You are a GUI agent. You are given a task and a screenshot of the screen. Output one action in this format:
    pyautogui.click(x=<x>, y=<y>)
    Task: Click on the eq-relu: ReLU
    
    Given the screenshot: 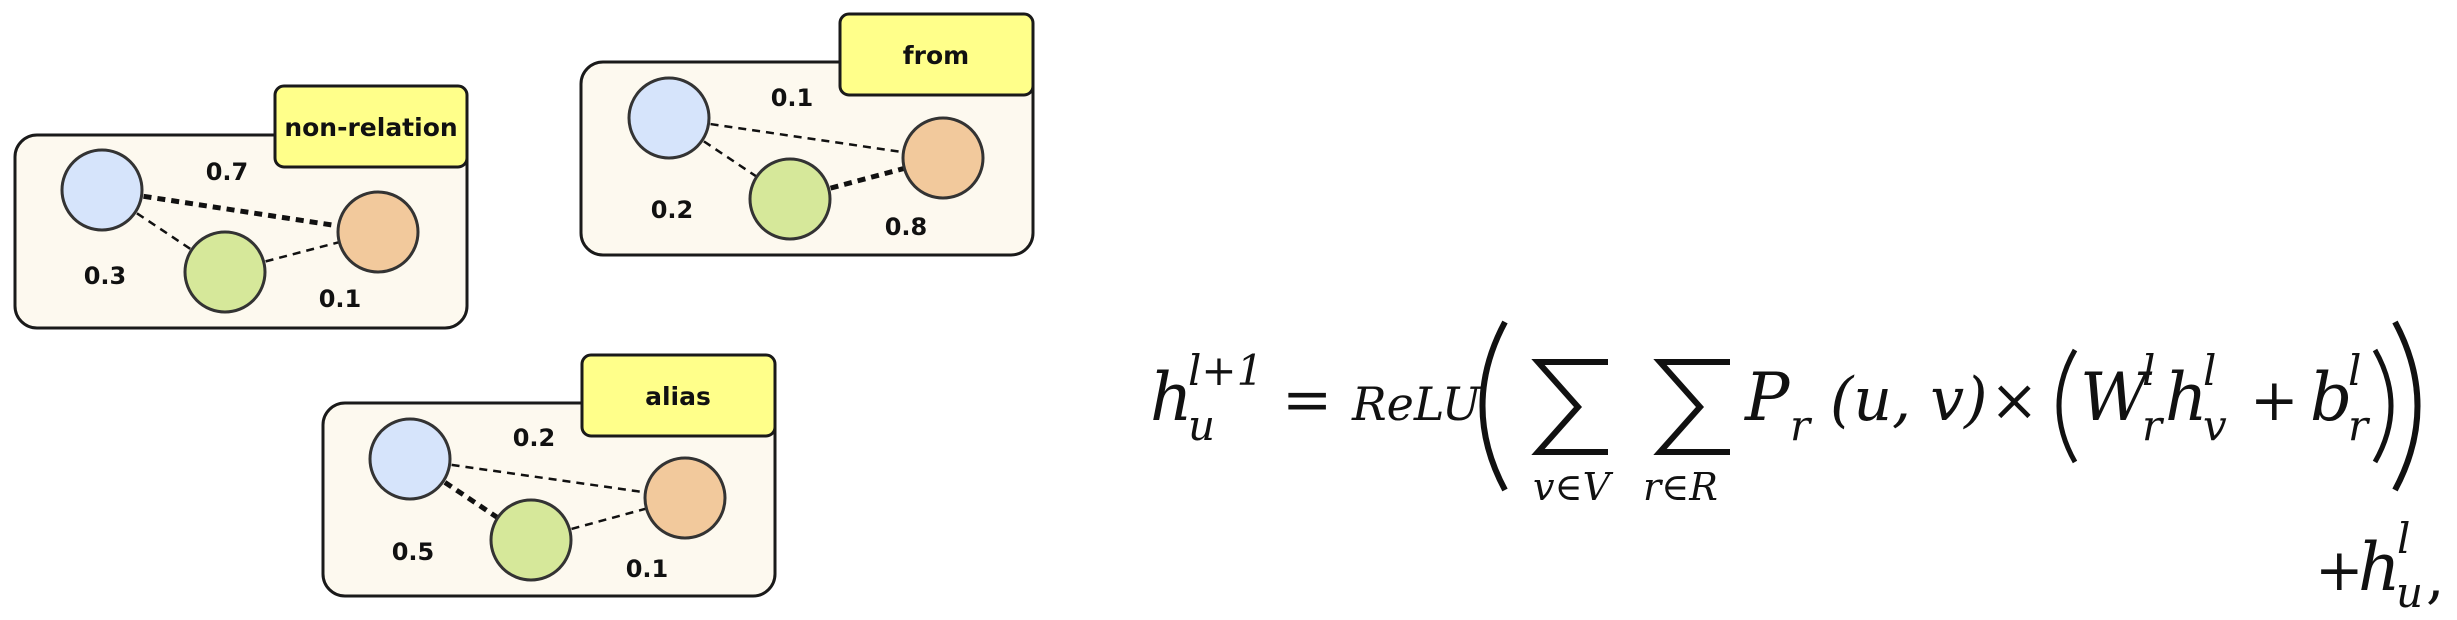 What is the action you would take?
    pyautogui.click(x=1417, y=404)
    